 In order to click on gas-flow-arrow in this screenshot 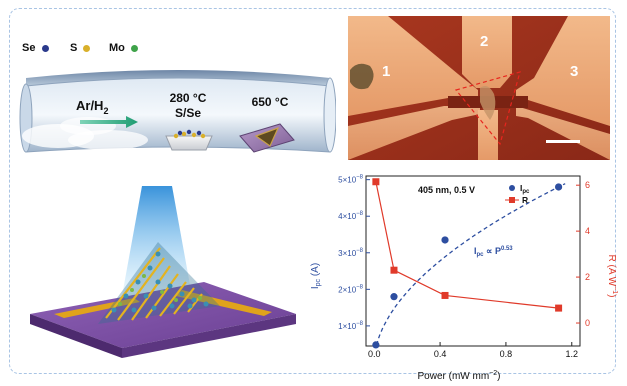, I will do `click(109, 122)`.